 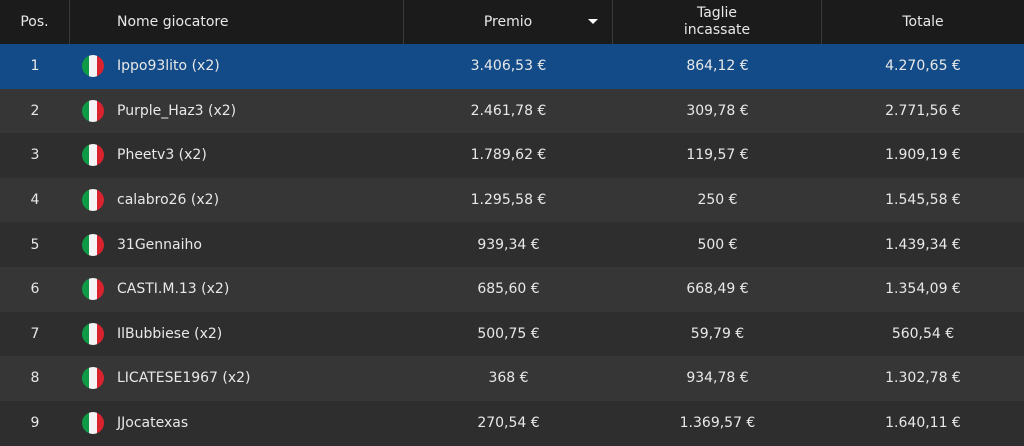 I want to click on table-cell: Pheetv3 (x2), so click(x=237, y=155).